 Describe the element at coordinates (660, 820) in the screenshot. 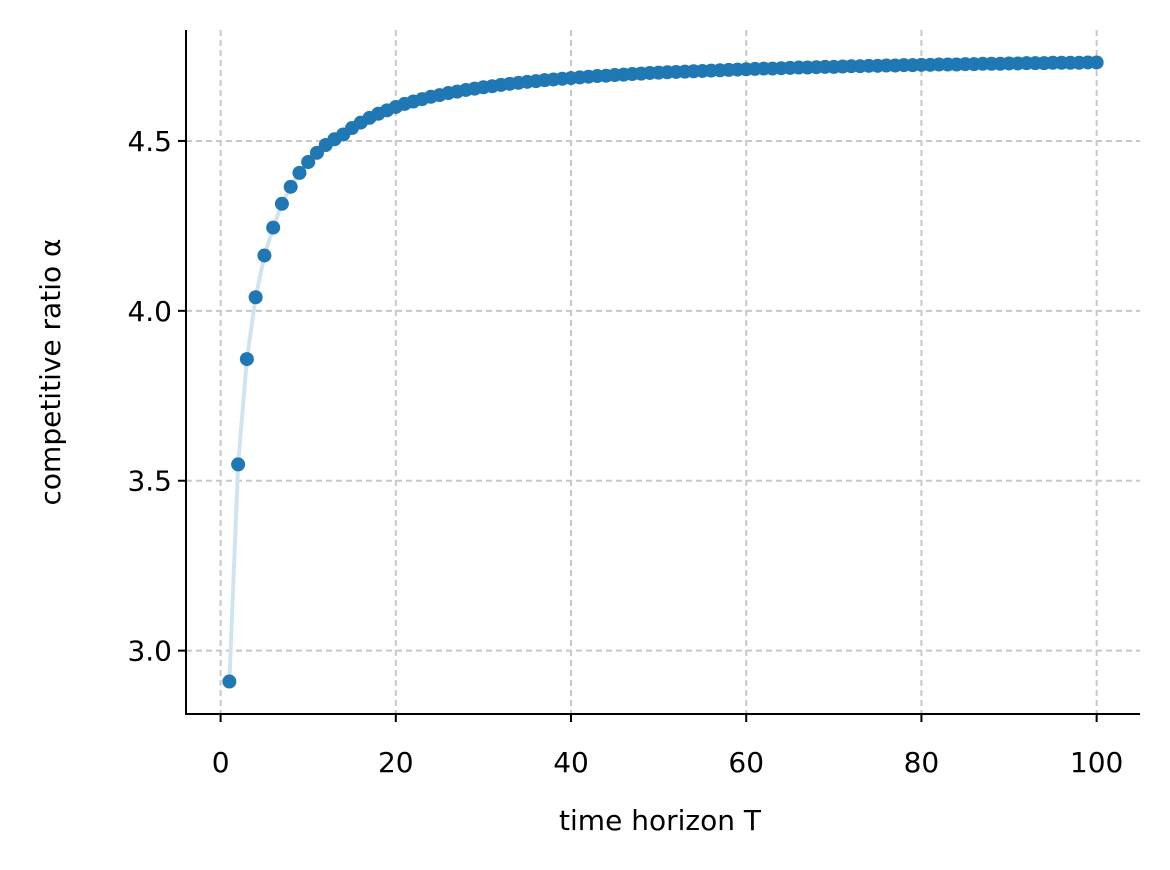

I see `x-axis-label: time horizon T` at that location.